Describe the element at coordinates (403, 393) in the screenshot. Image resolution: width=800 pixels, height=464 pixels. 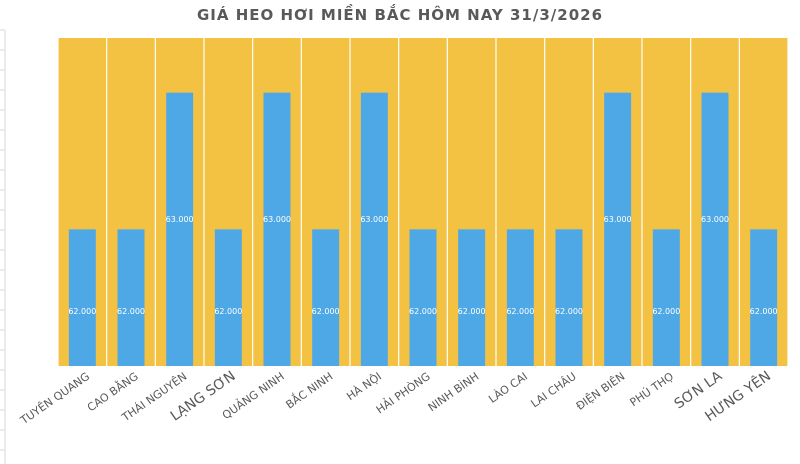
I see `x-tick-label: HẢI PHÒNG` at that location.